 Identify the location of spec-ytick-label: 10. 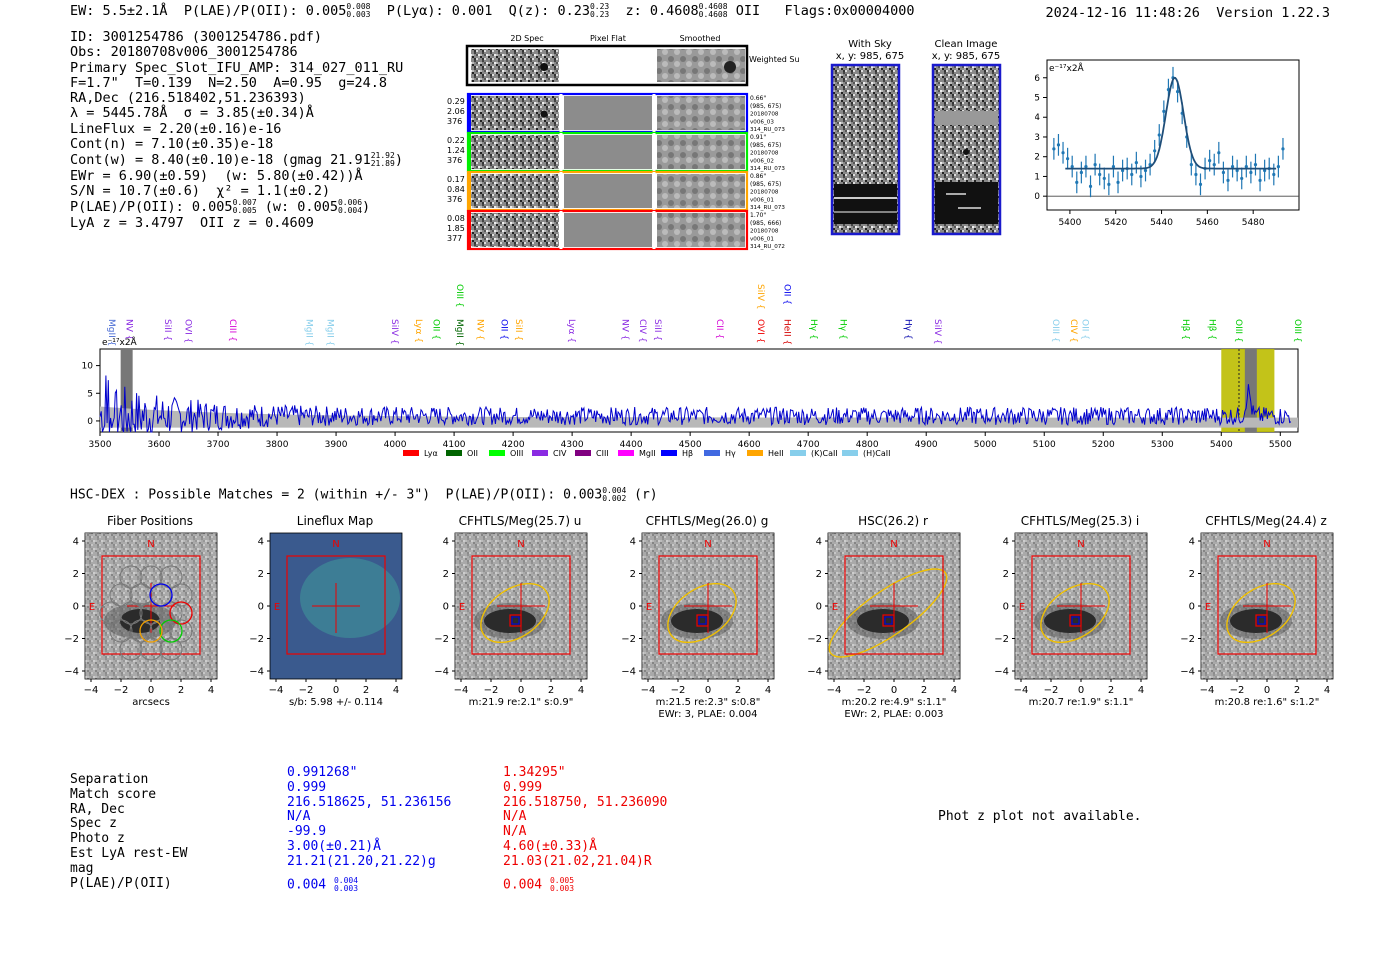
(88, 367).